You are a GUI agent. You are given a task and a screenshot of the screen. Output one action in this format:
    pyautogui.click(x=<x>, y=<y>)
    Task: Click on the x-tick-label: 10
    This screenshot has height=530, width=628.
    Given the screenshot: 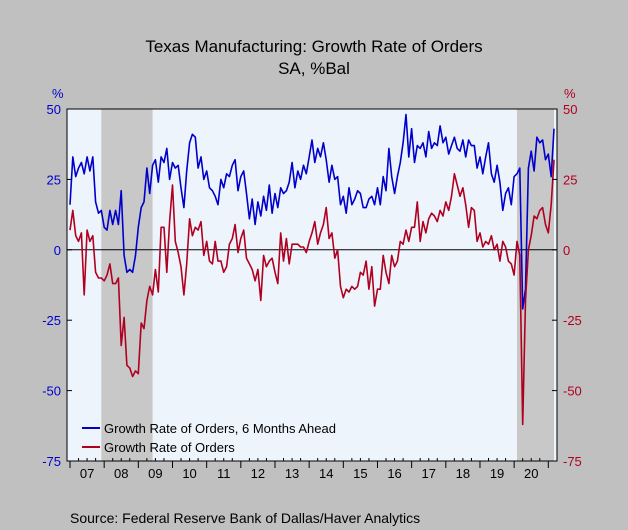 What is the action you would take?
    pyautogui.click(x=189, y=473)
    